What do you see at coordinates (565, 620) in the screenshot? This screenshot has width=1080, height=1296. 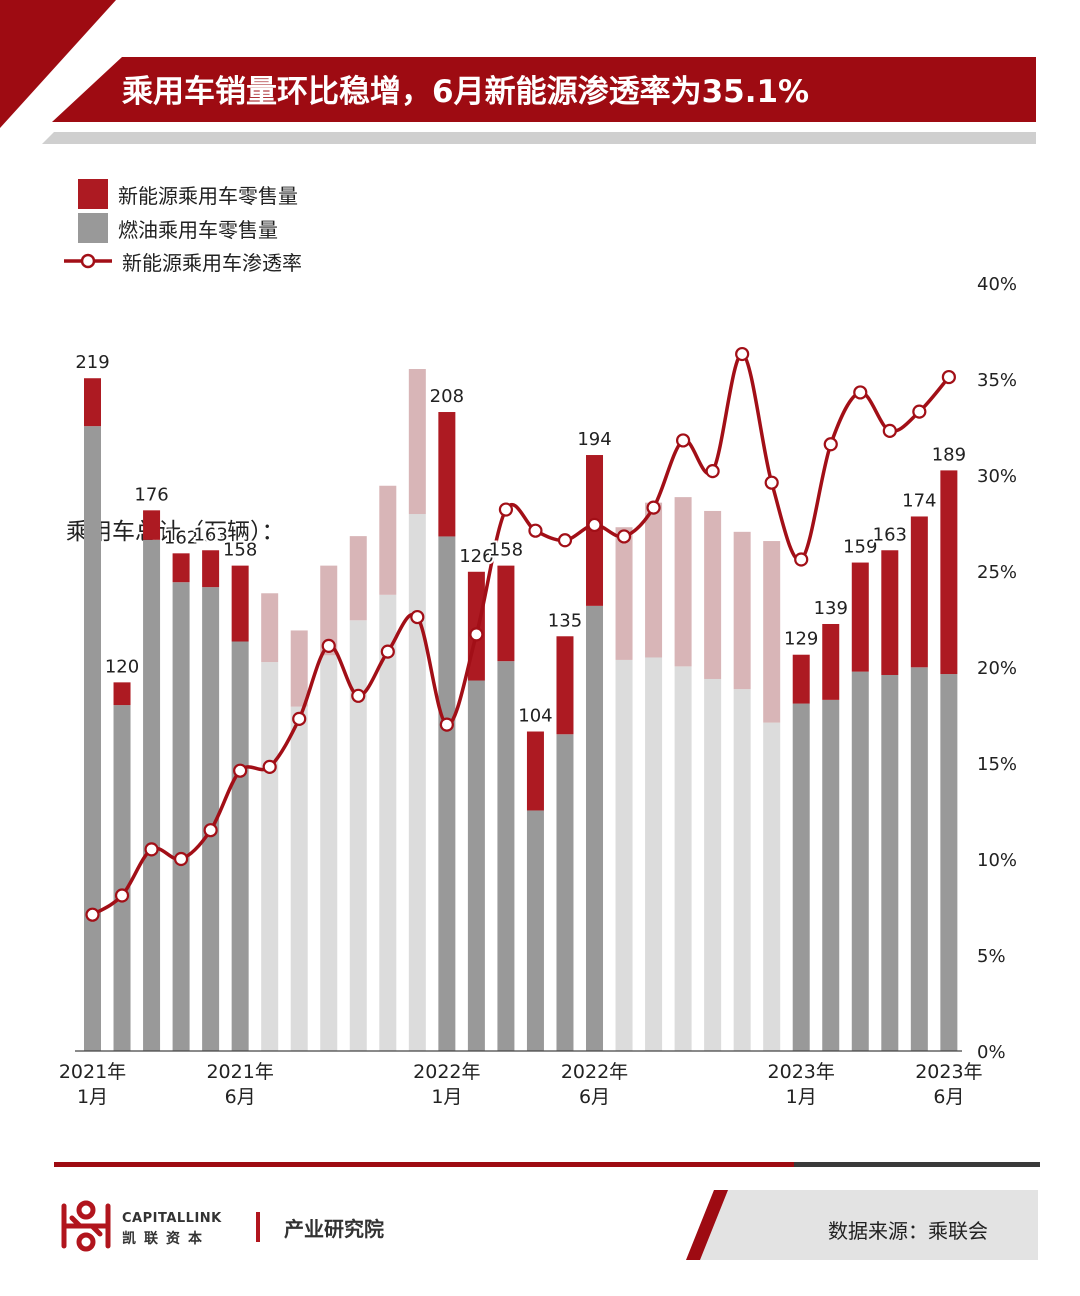 I see `total-label-2022-05: 135` at bounding box center [565, 620].